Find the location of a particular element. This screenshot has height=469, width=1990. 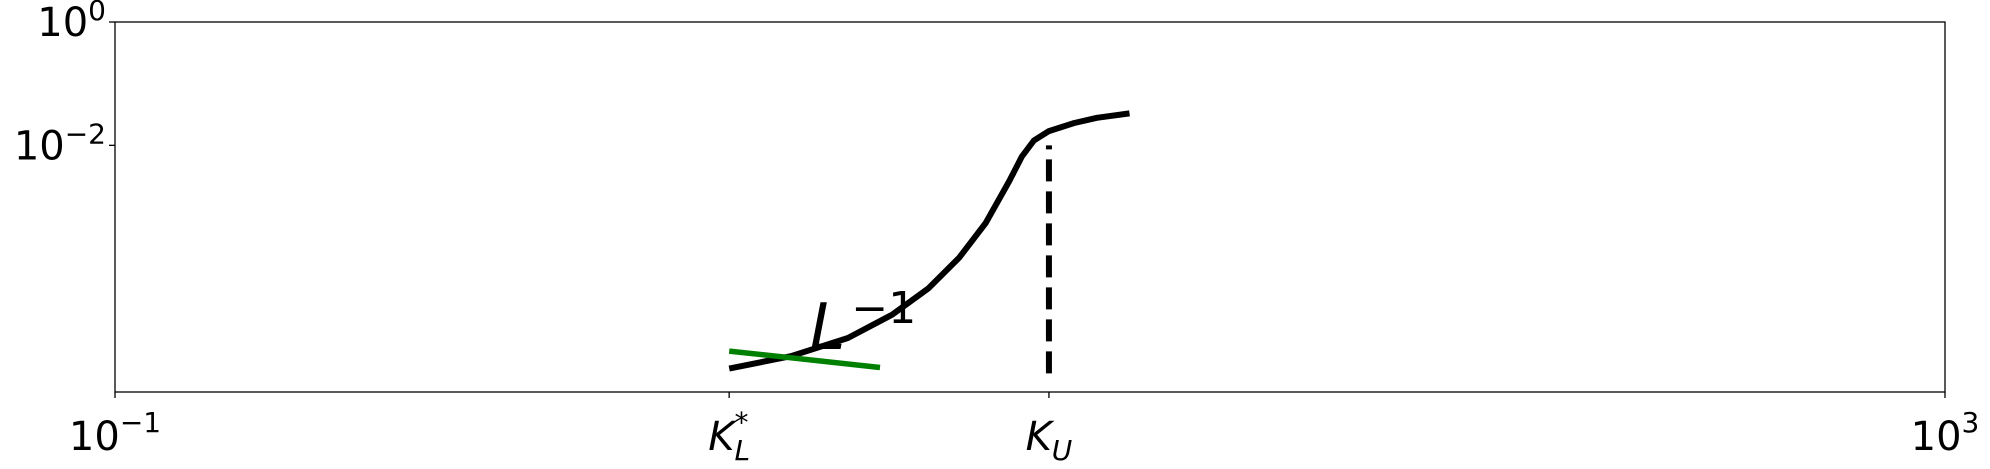

y-tick-label-0: 100 is located at coordinates (71, 23).